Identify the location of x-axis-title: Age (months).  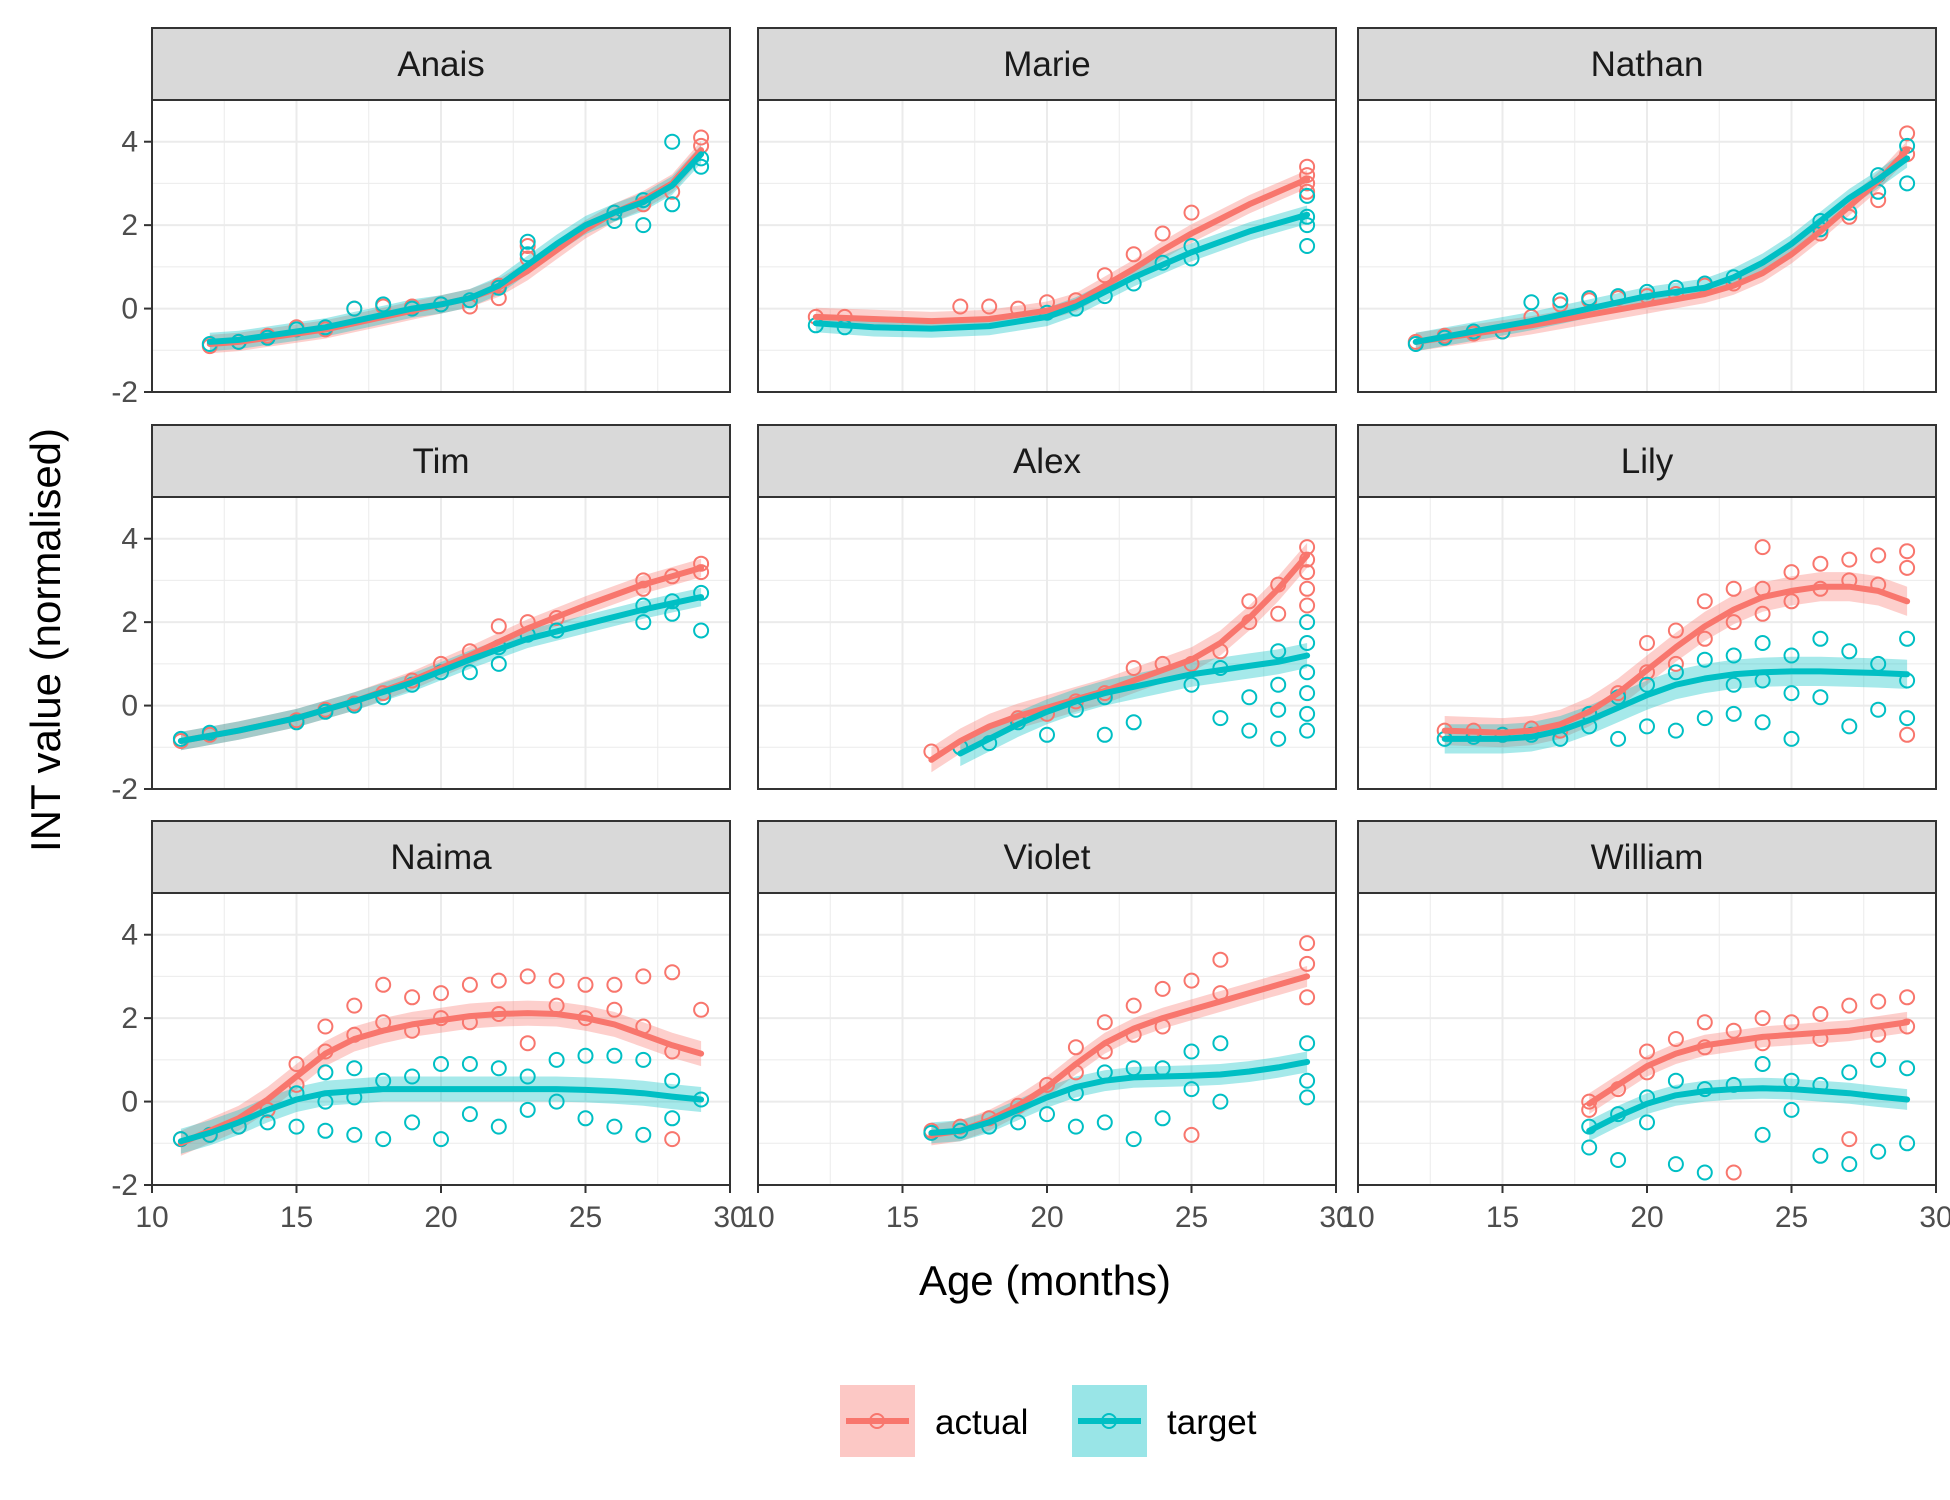
(1045, 1280).